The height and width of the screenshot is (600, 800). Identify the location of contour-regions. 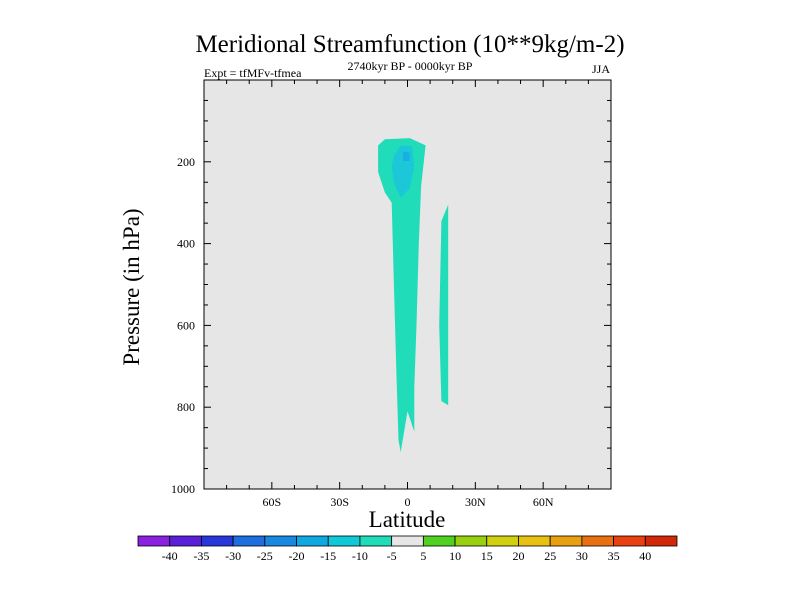
(413, 295).